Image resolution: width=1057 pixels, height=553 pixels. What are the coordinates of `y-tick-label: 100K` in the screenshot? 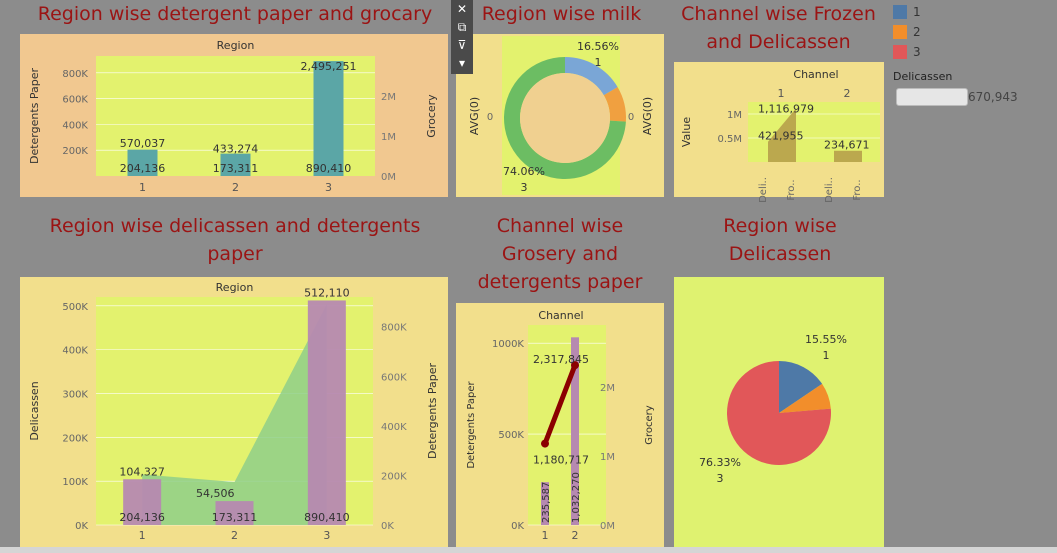 It's located at (75, 482).